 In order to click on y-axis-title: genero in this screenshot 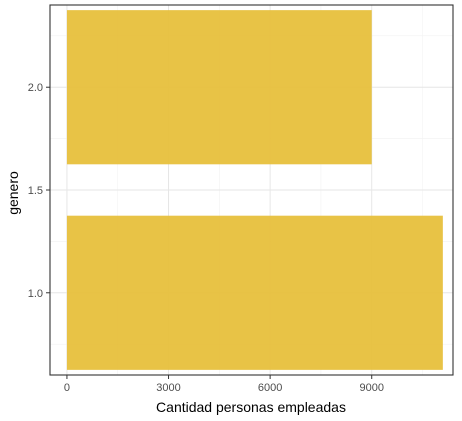, I will do `click(13, 193)`.